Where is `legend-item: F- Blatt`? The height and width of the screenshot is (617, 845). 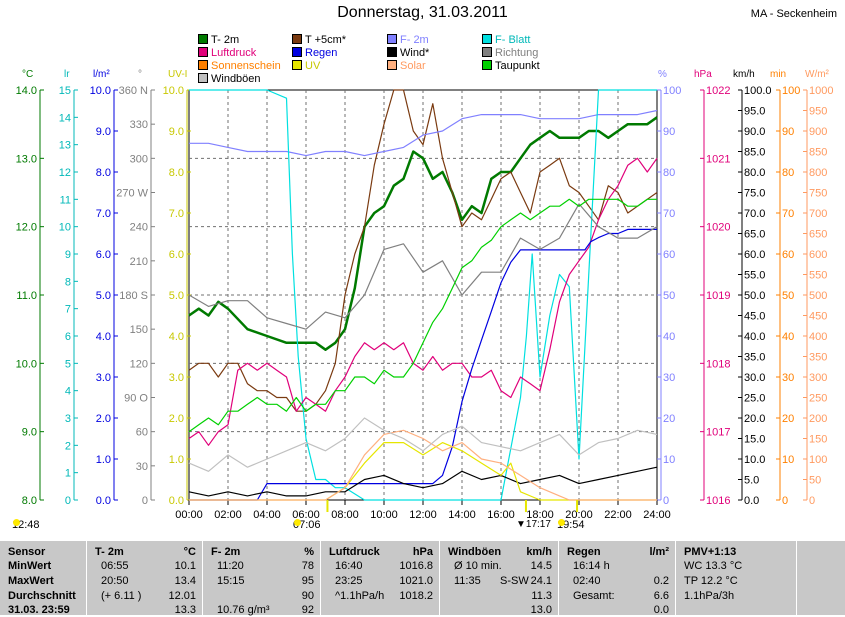 legend-item: F- Blatt is located at coordinates (506, 40).